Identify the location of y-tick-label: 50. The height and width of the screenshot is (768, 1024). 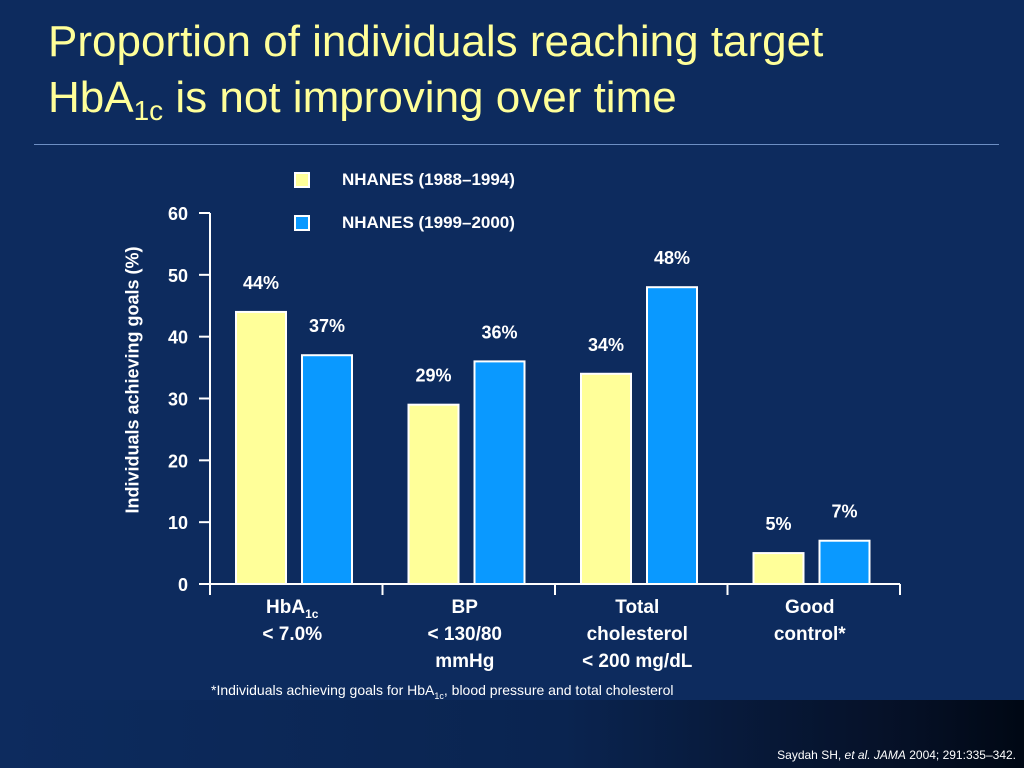
(178, 276).